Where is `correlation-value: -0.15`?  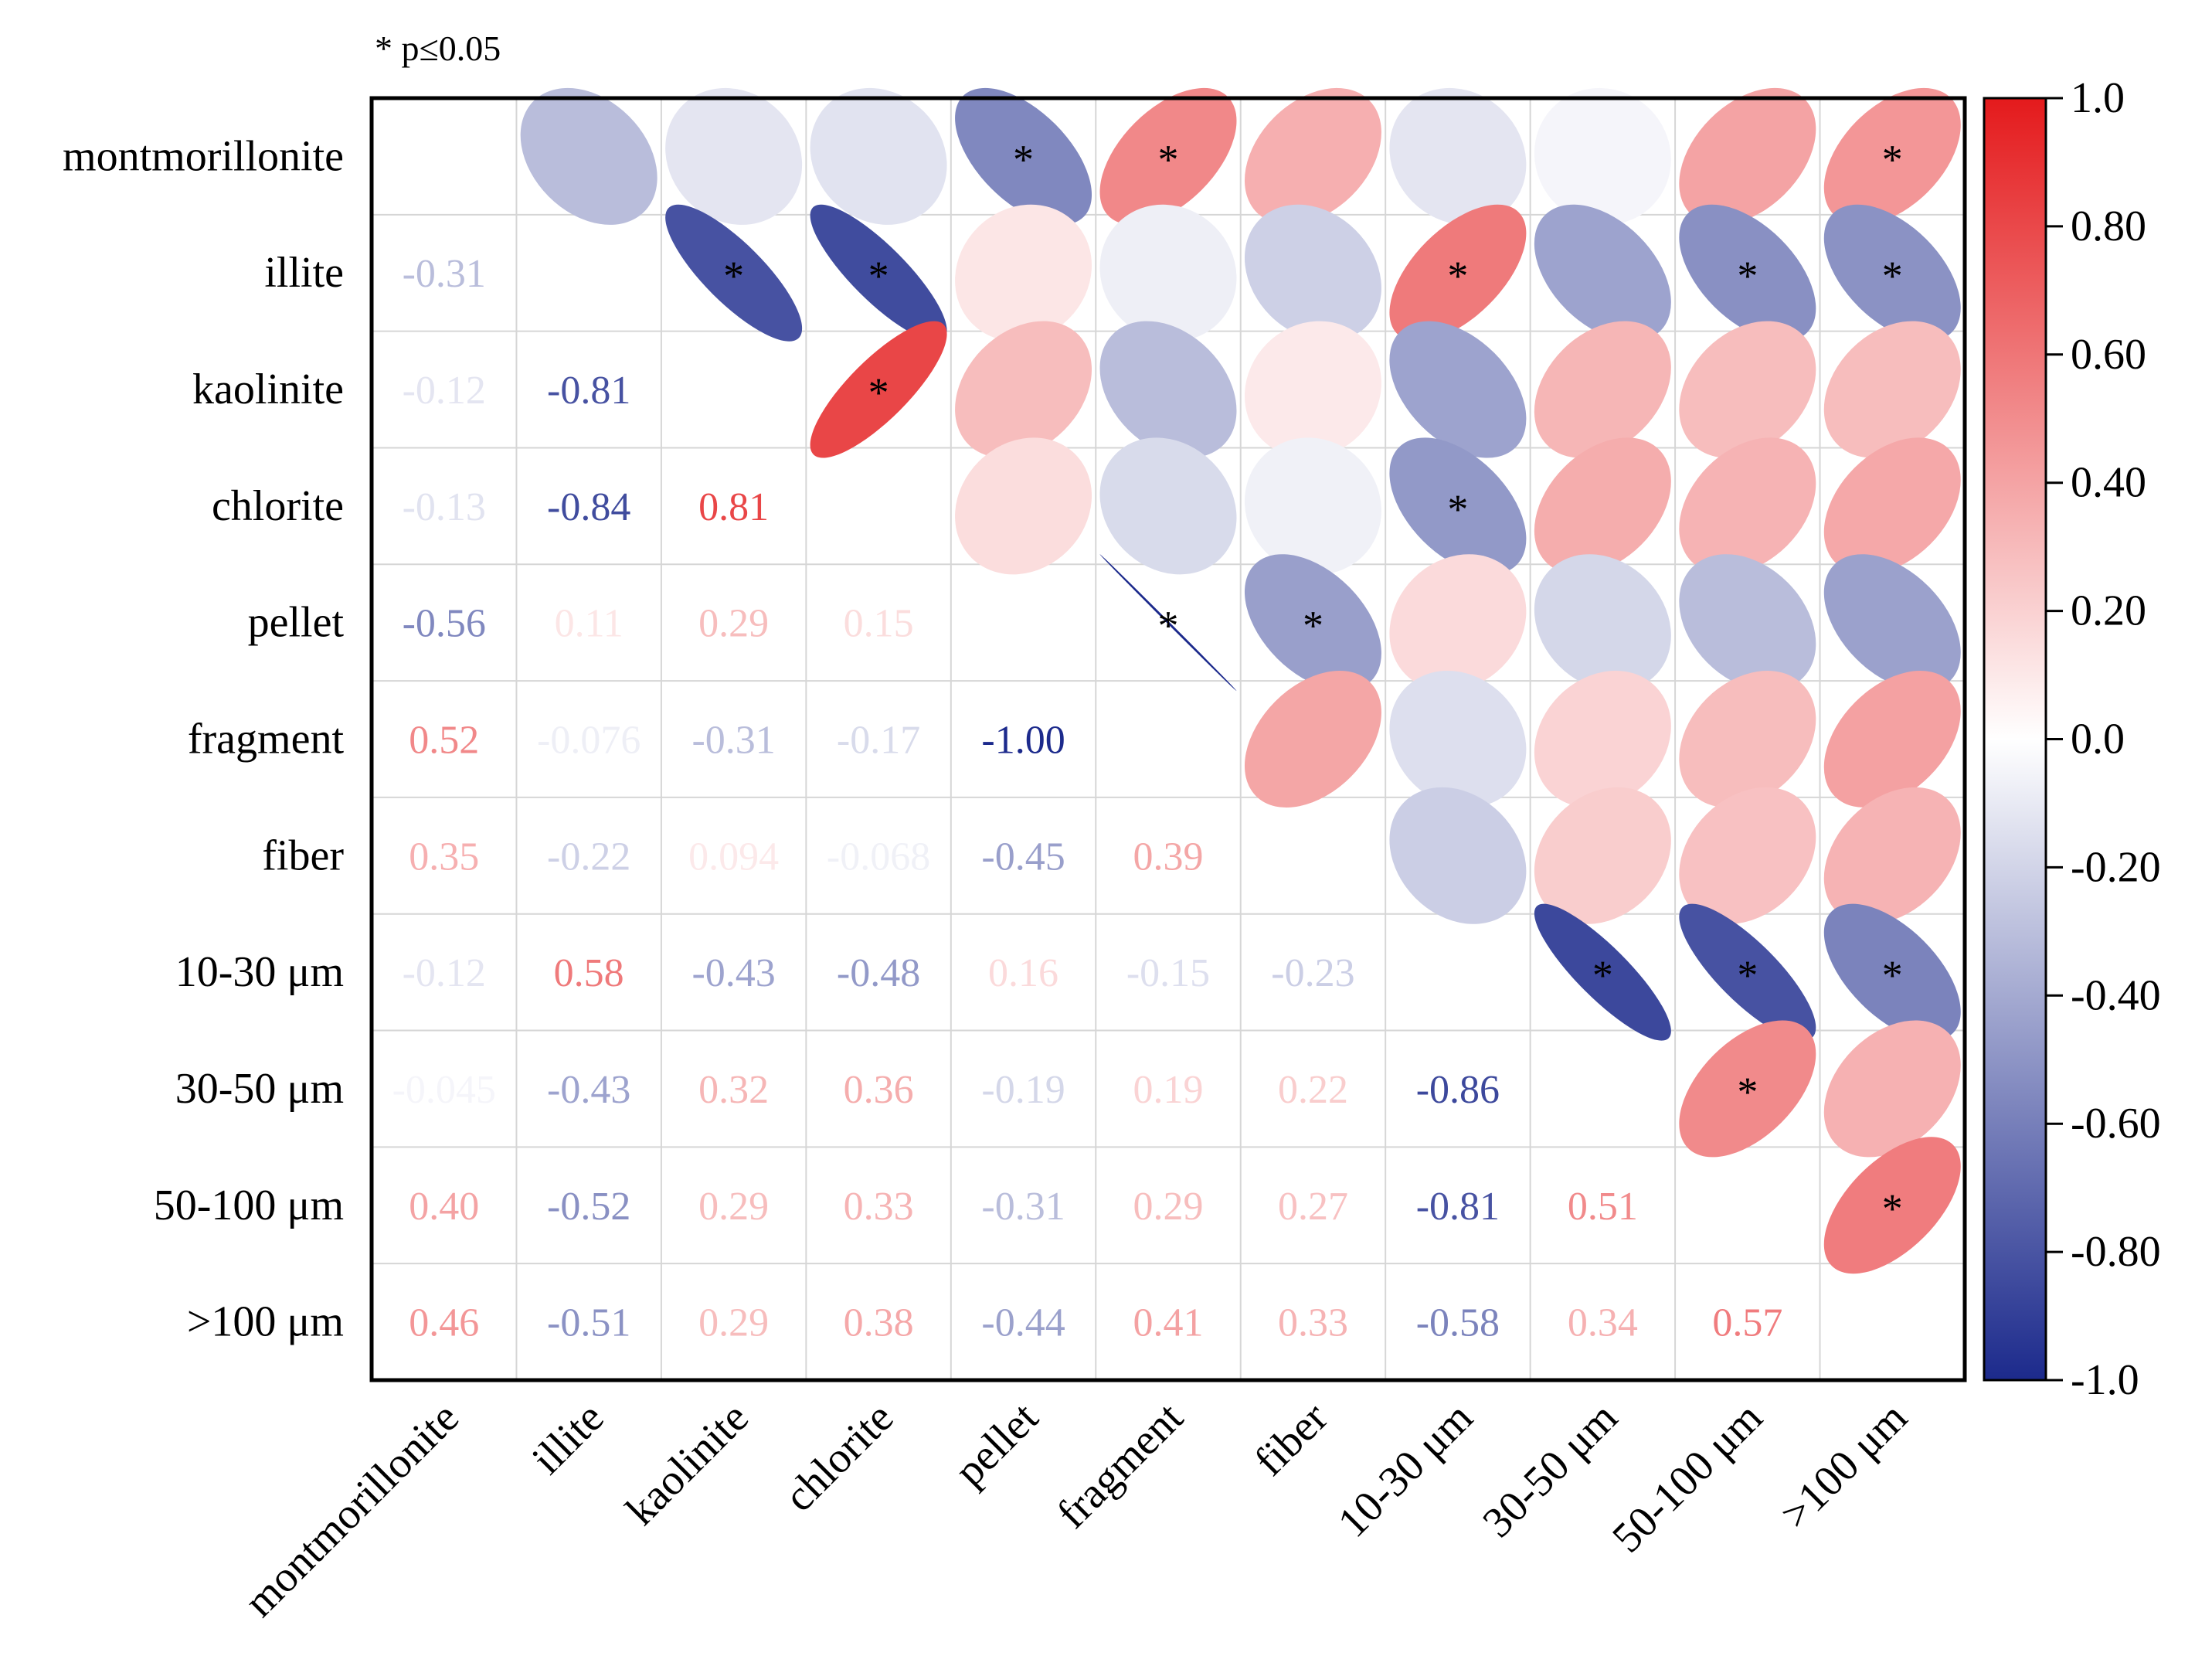 correlation-value: -0.15 is located at coordinates (1168, 973).